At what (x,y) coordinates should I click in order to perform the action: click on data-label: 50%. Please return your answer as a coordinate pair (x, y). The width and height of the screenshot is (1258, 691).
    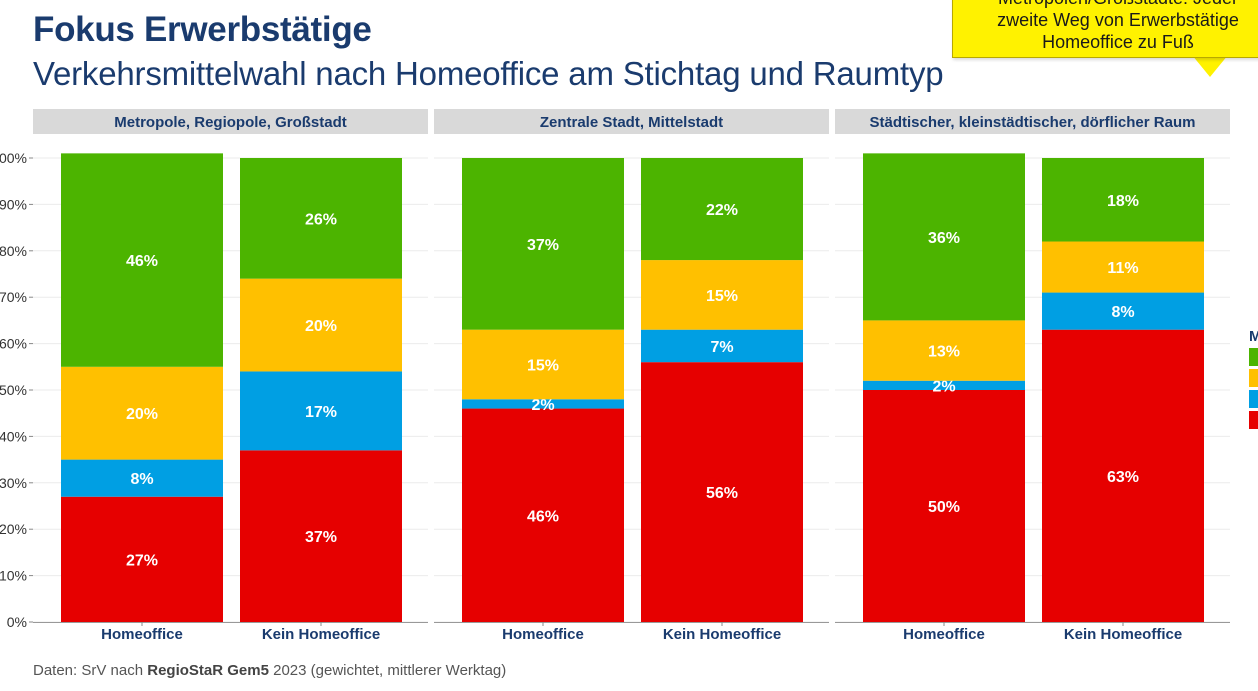
    Looking at the image, I should click on (944, 507).